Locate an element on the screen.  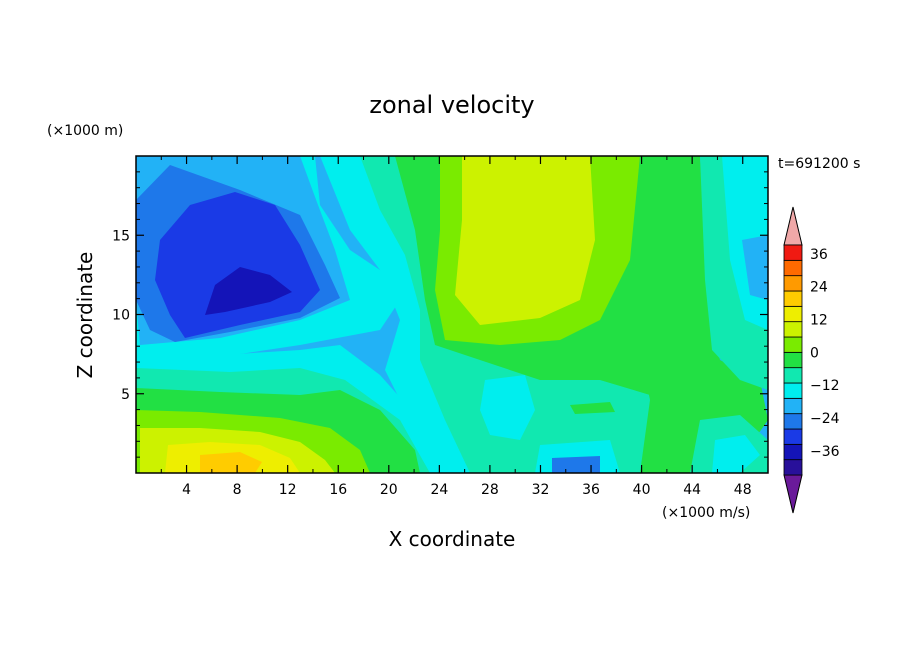
colorbar-tick-label: −36 is located at coordinates (825, 452).